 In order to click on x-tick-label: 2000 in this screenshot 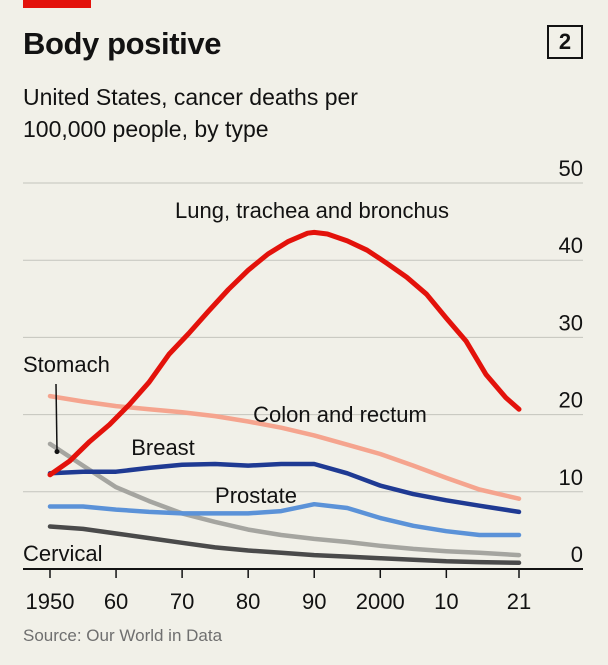, I will do `click(380, 601)`.